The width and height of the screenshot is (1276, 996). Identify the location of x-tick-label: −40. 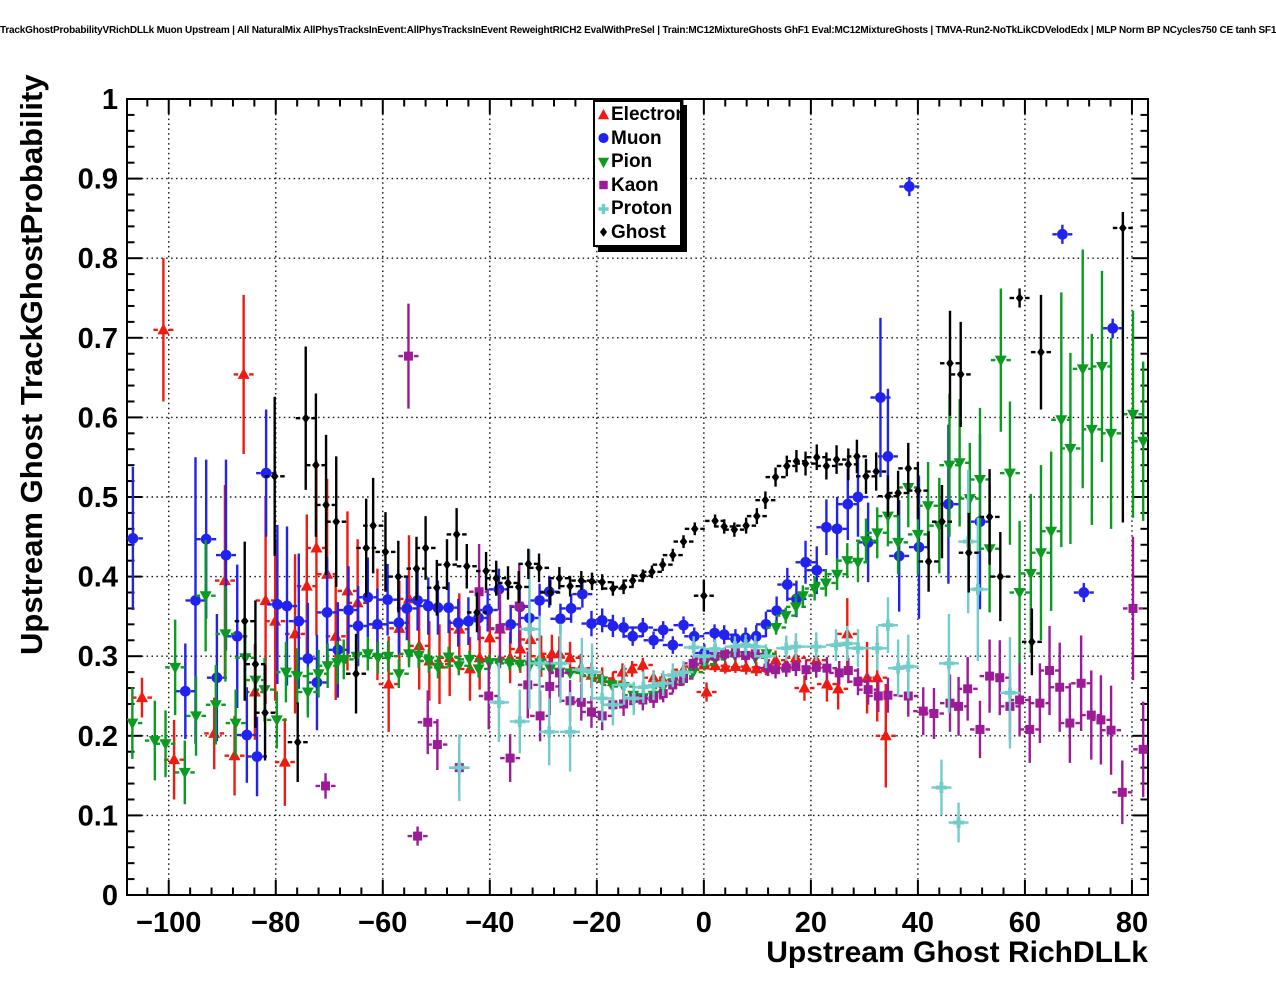
(489, 923).